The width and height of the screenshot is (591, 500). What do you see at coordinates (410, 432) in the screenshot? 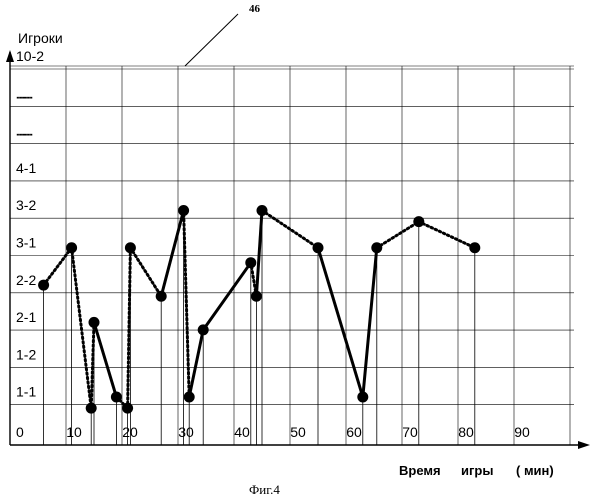
I see `x-tick-label: 70` at bounding box center [410, 432].